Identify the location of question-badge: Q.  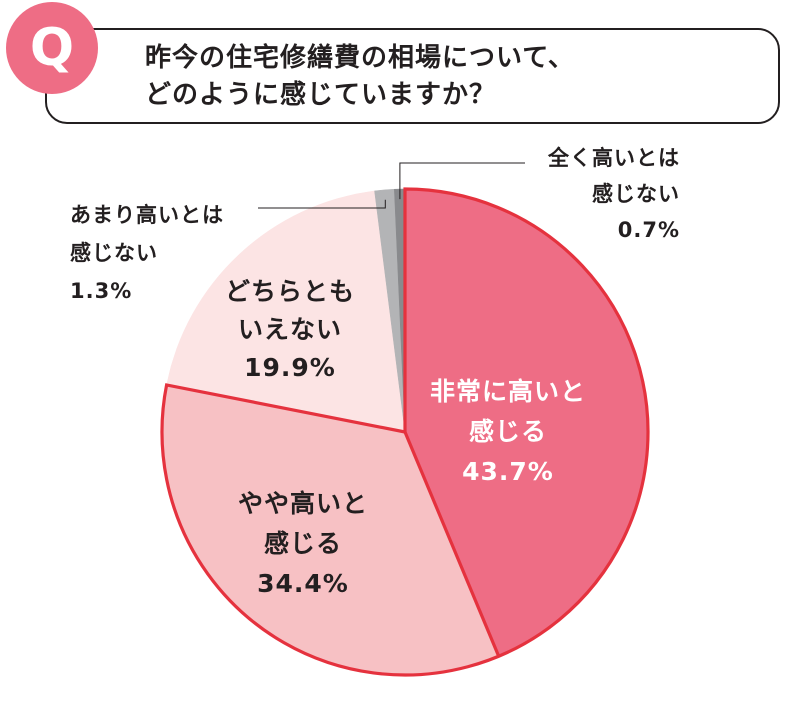
(52, 48).